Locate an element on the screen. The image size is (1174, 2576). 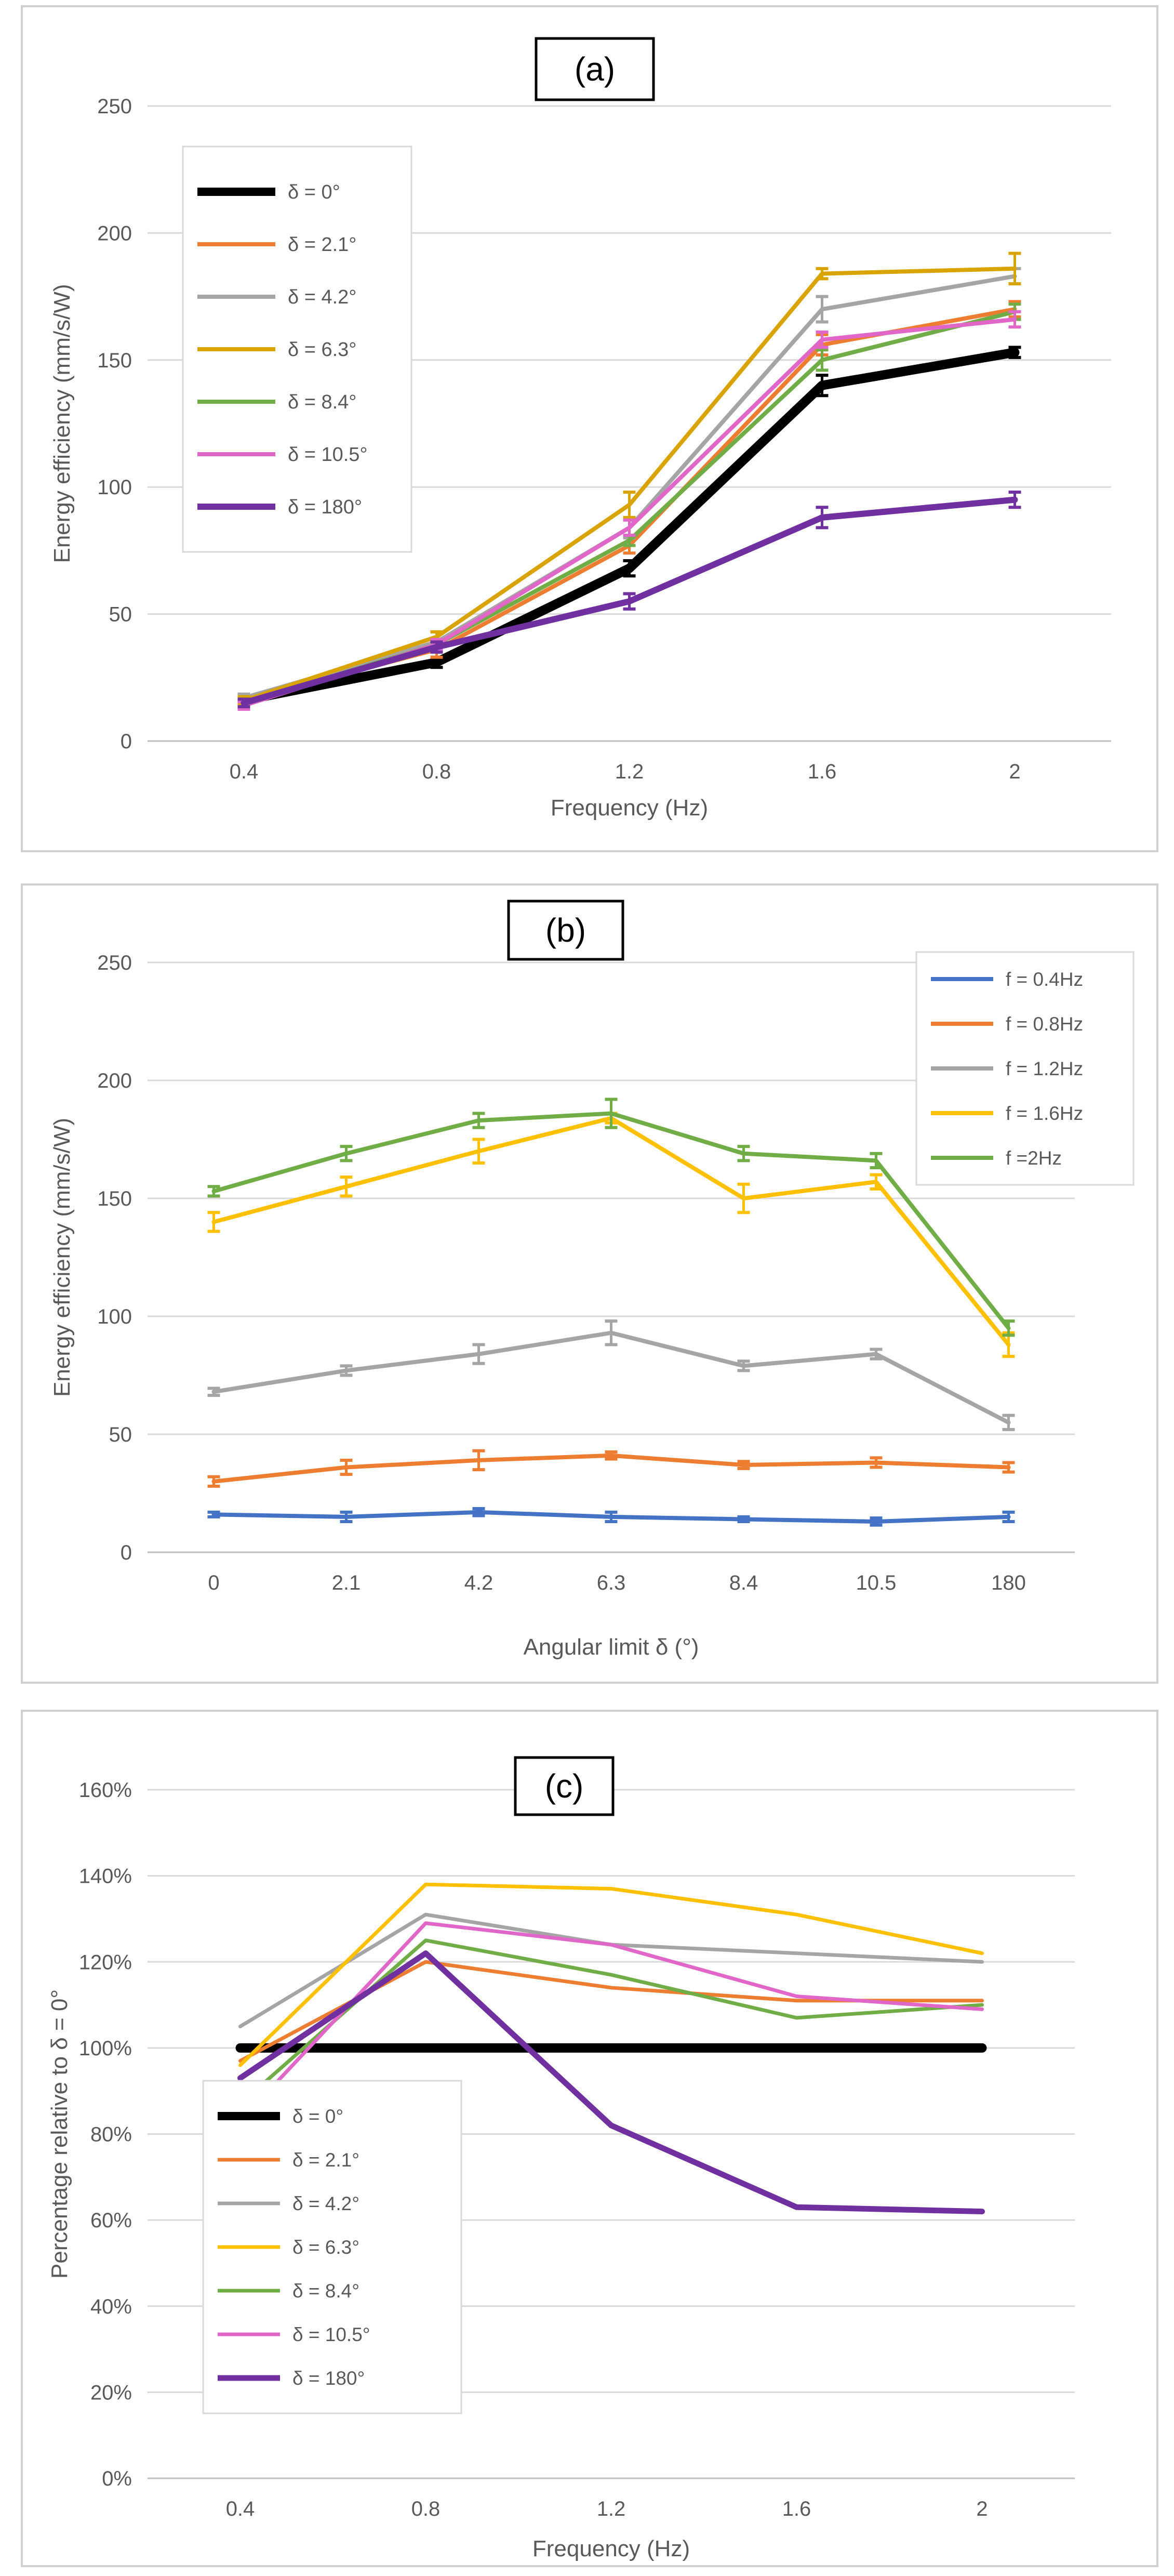
legend-label: f = 0.8Hz is located at coordinates (1044, 1024).